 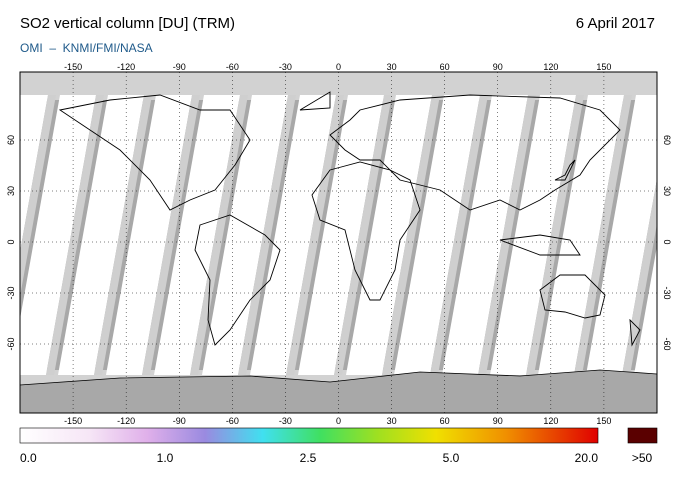 What do you see at coordinates (603, 421) in the screenshot?
I see `lon-label-bottom: 150` at bounding box center [603, 421].